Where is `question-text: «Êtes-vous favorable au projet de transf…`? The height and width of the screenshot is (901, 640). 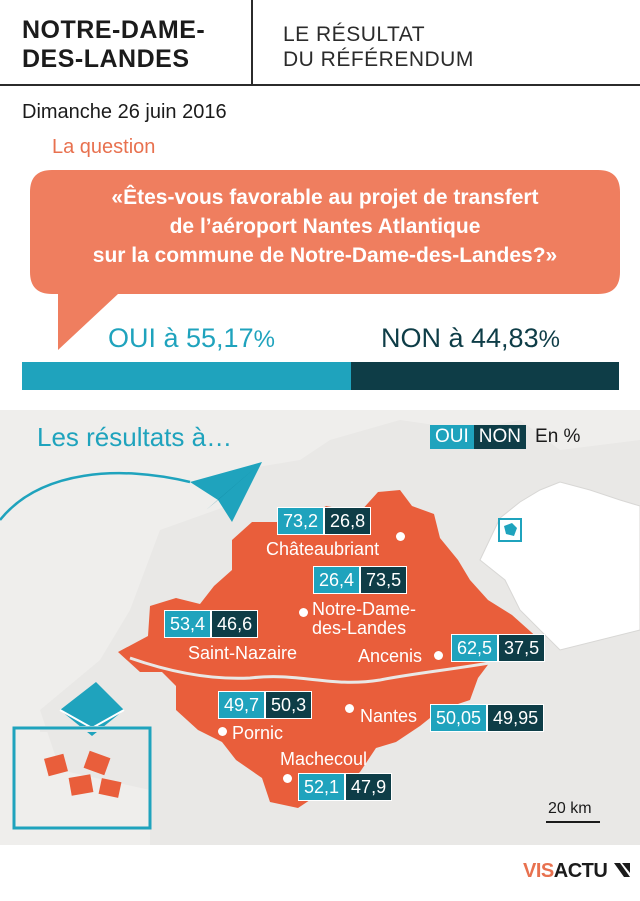
question-text: «Êtes-vous favorable au projet de transf… is located at coordinates (325, 226).